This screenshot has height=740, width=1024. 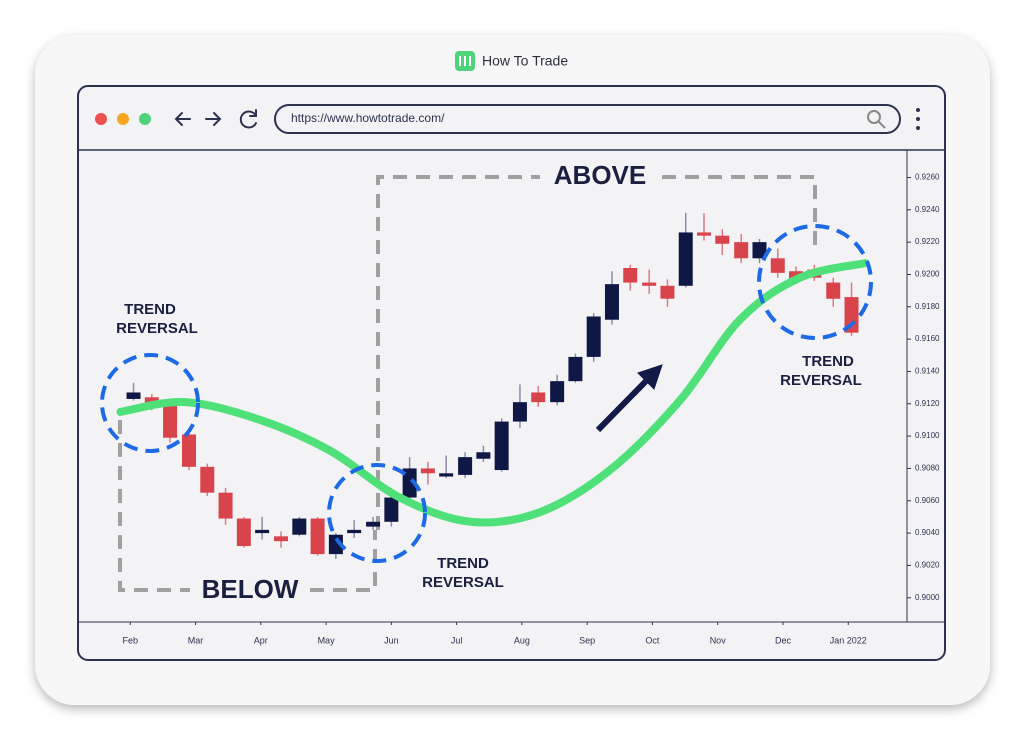 I want to click on search-icon, so click(x=876, y=119).